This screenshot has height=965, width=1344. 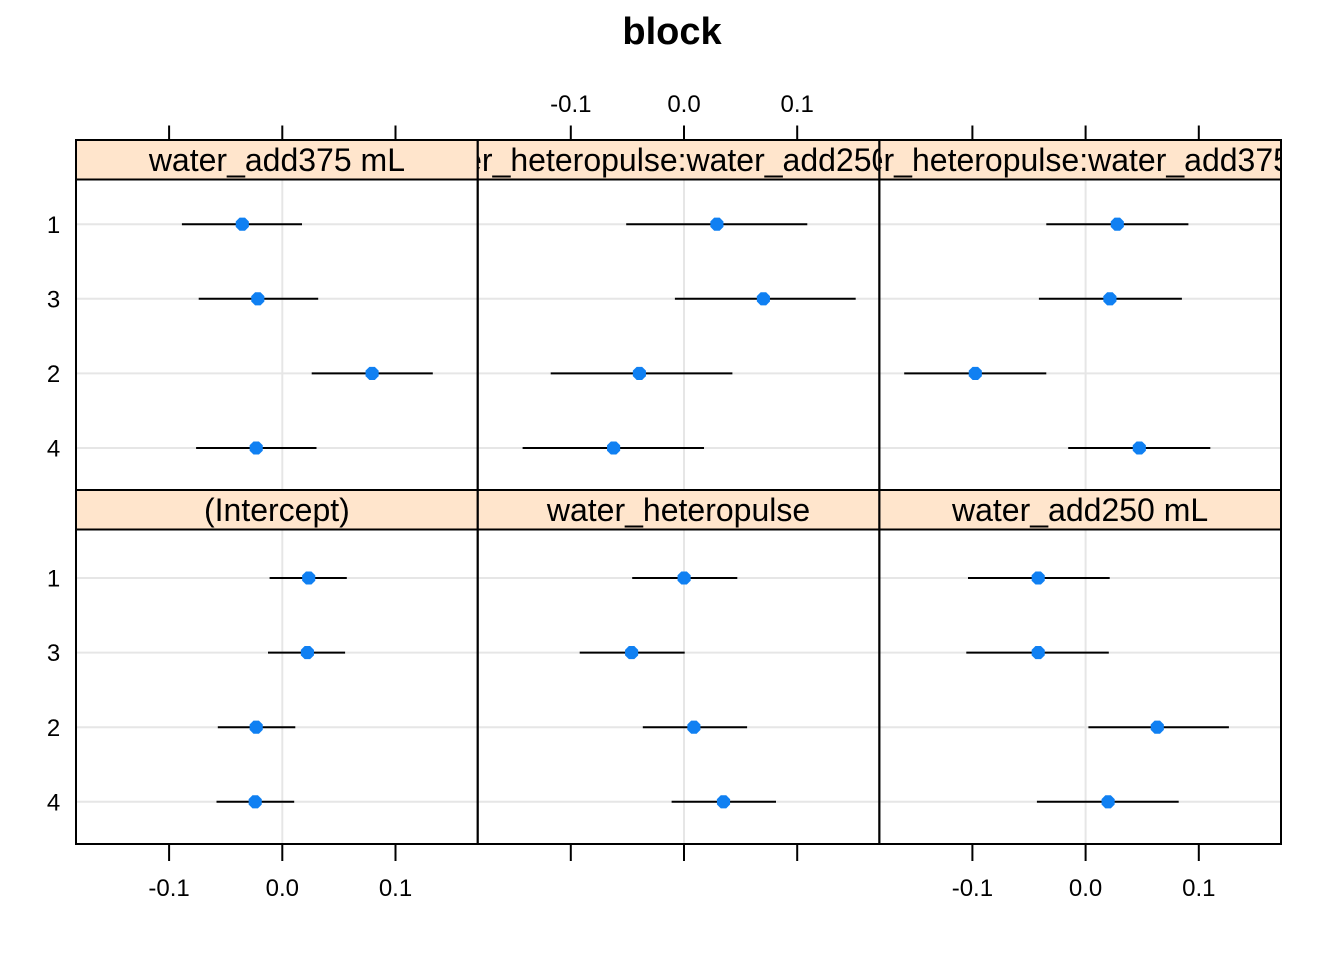 What do you see at coordinates (1079, 160) in the screenshot?
I see `svg-text:water_heteropulse:water_add375: water_heteropulse:water_add375 mL` at bounding box center [1079, 160].